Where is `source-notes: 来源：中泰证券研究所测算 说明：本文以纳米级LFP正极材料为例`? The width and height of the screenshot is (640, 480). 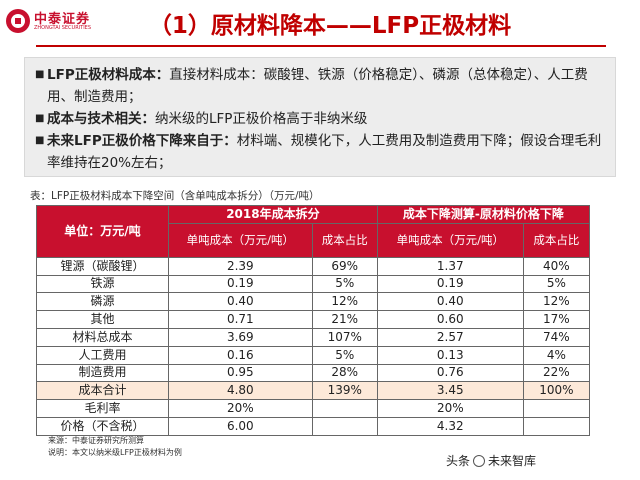 source-notes: 来源：中泰证券研究所测算 说明：本文以纳米级LFP正极材料为例 is located at coordinates (115, 447).